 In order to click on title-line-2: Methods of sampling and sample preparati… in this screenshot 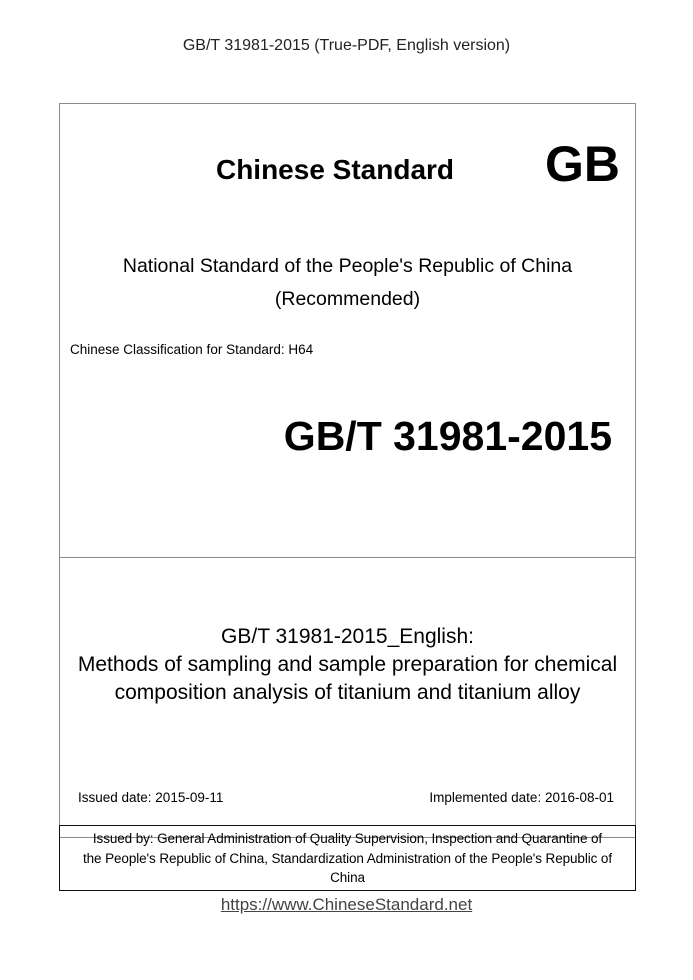, I will do `click(347, 664)`.